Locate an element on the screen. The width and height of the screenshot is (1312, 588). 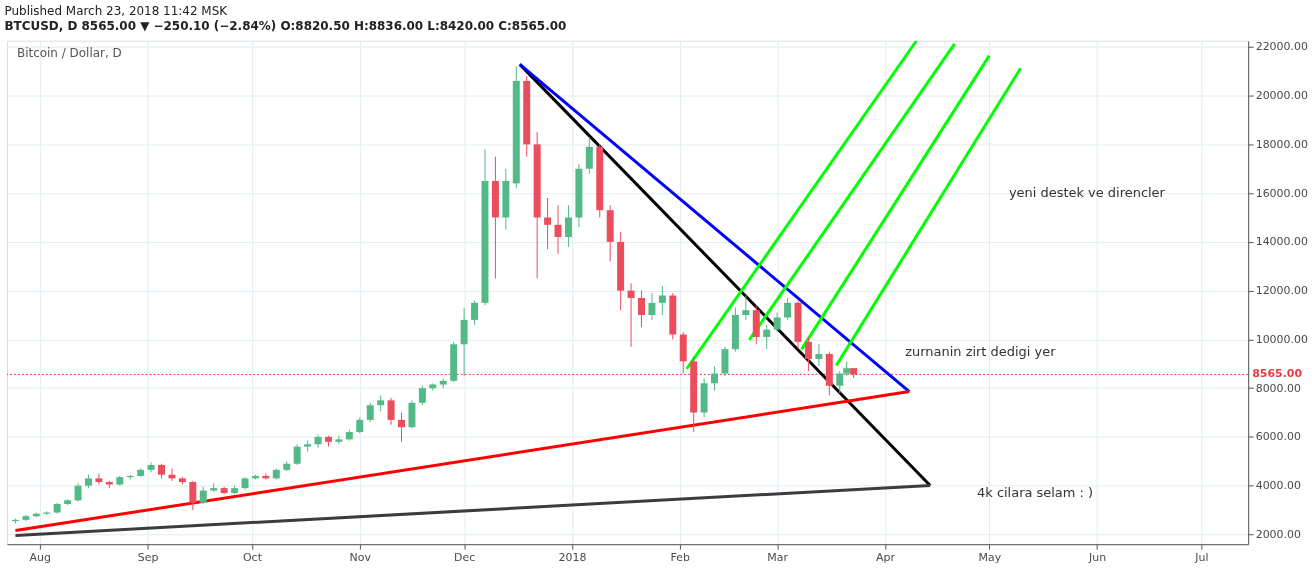
y-tick-label: 2000.00 is located at coordinates (1278, 534).